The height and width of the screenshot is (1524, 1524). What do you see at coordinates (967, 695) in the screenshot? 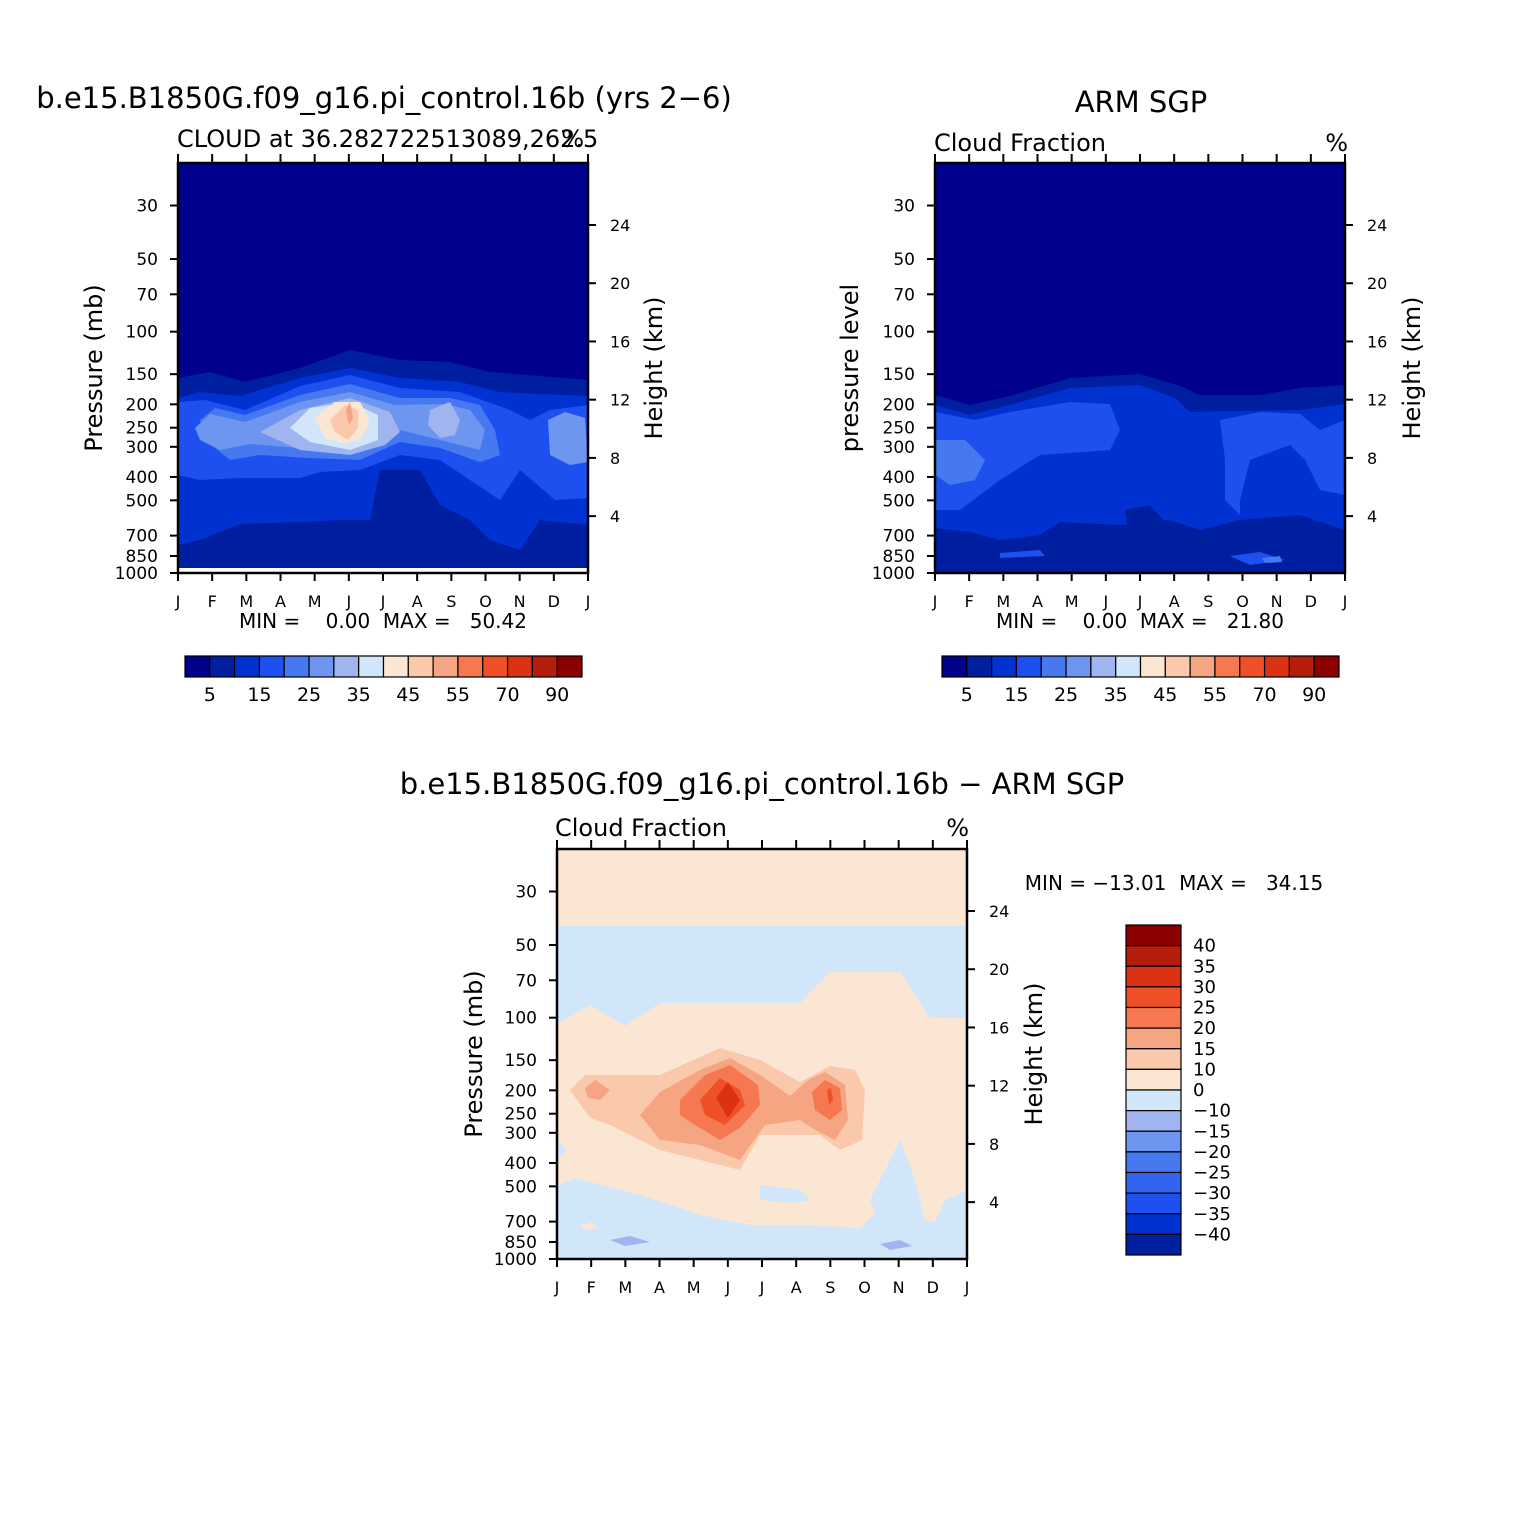
I see `colorbar-label: 5` at bounding box center [967, 695].